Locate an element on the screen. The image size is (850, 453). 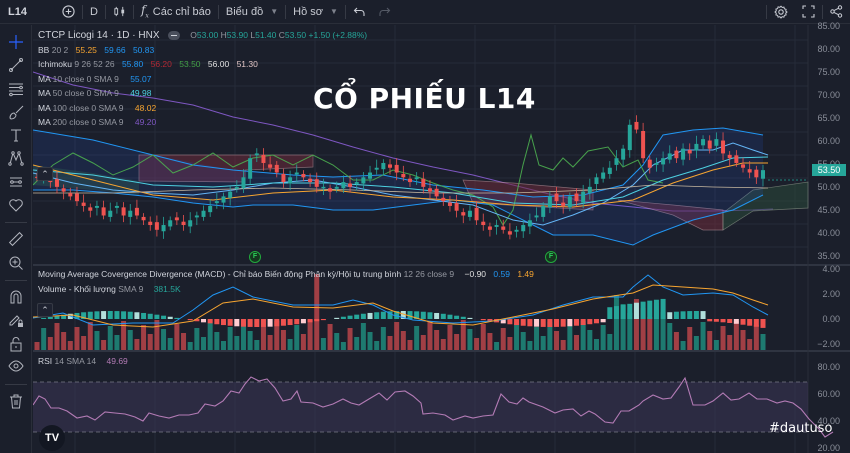
undo-button is located at coordinates (359, 12).